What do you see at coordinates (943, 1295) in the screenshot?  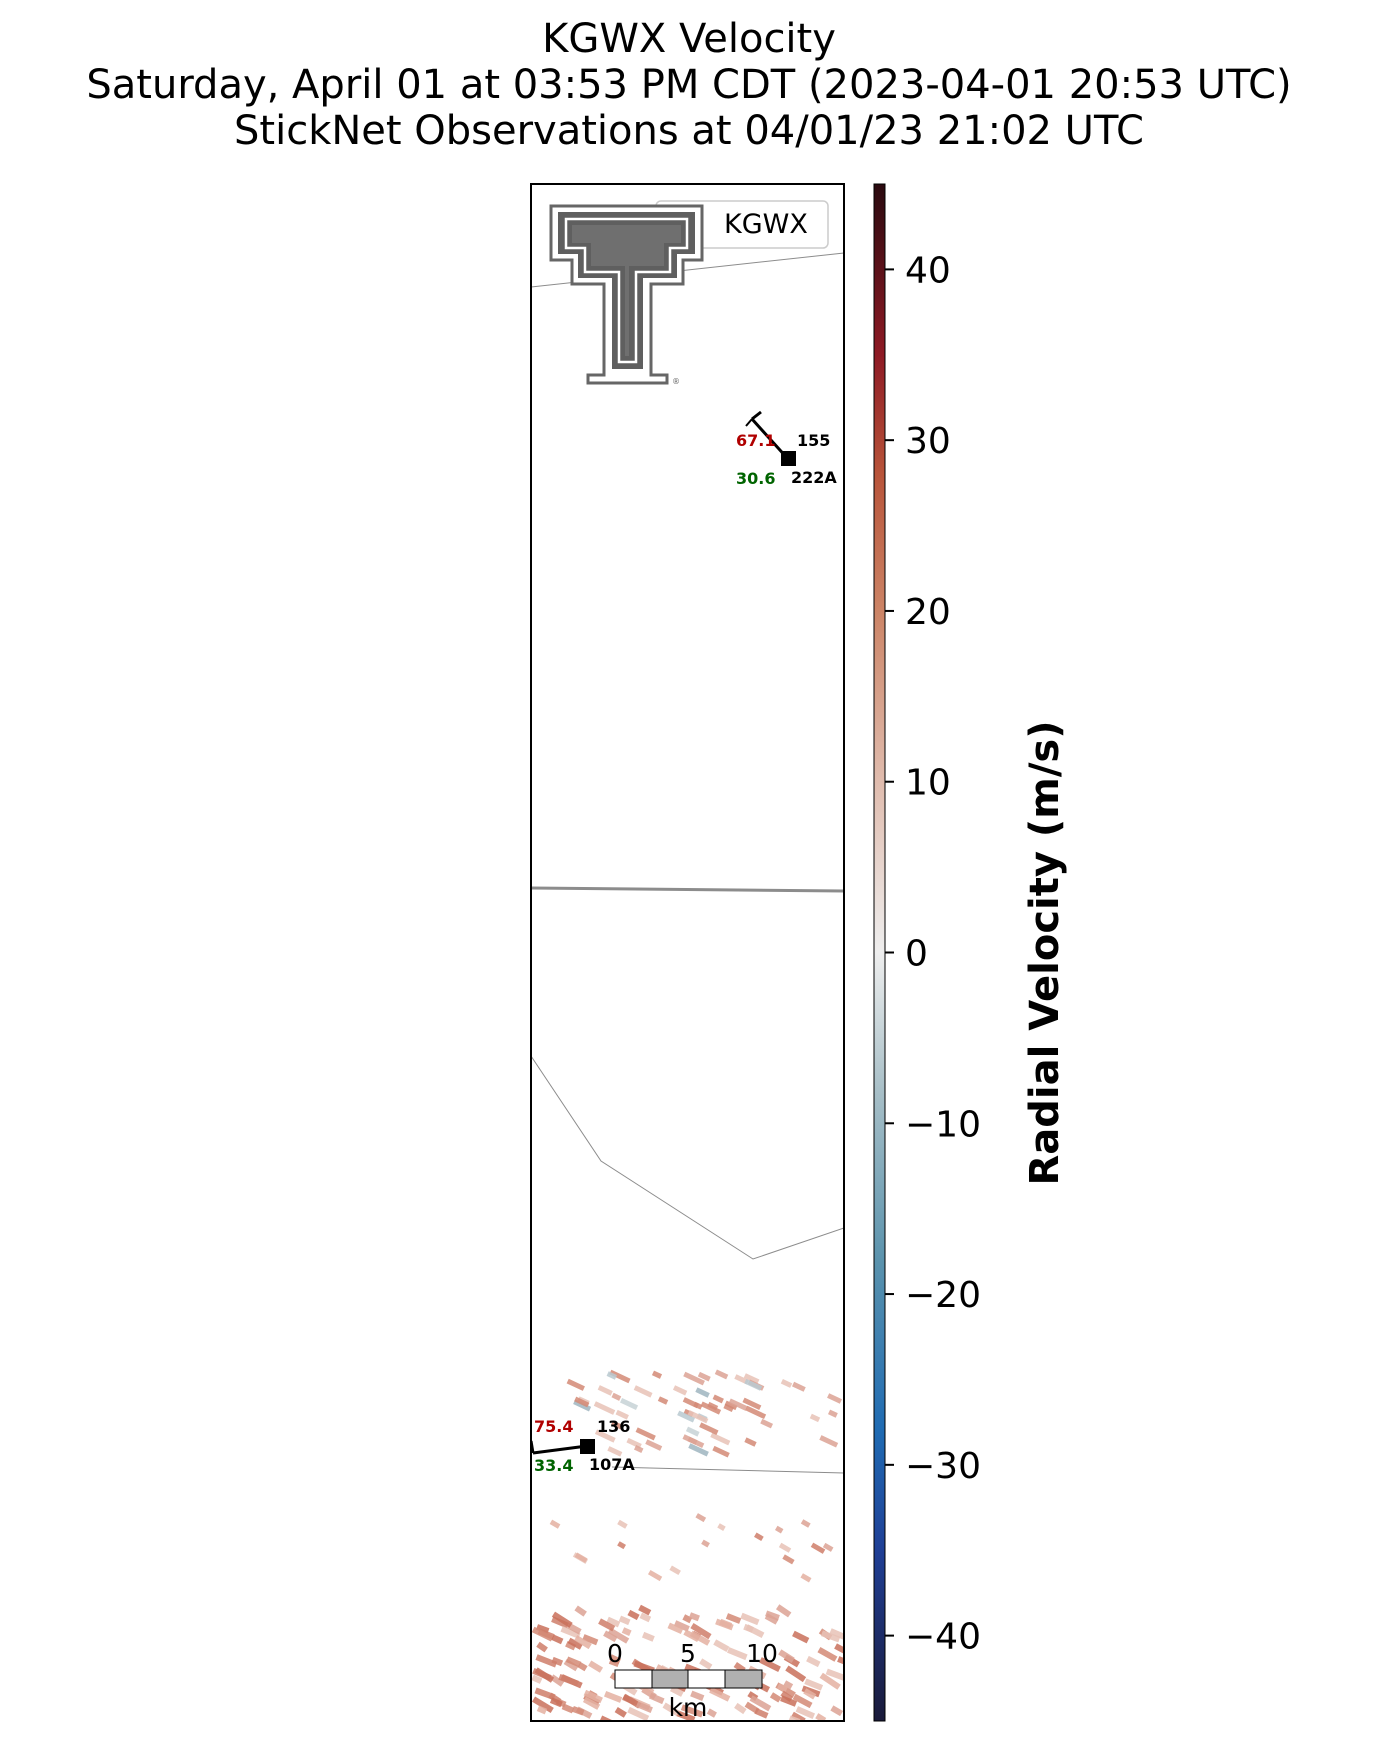 I see `colorbar-tick-label: −20` at bounding box center [943, 1295].